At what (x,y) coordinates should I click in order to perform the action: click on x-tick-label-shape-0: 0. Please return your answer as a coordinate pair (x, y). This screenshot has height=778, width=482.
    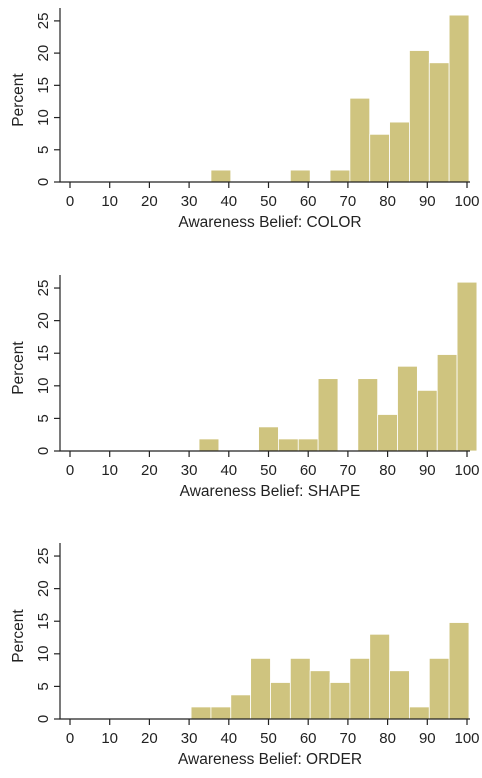
    Looking at the image, I should click on (70, 470).